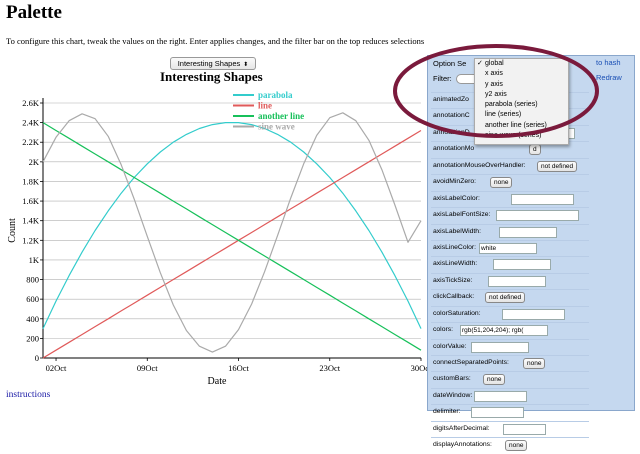  I want to click on menu-item-label: another line (series), so click(516, 125).